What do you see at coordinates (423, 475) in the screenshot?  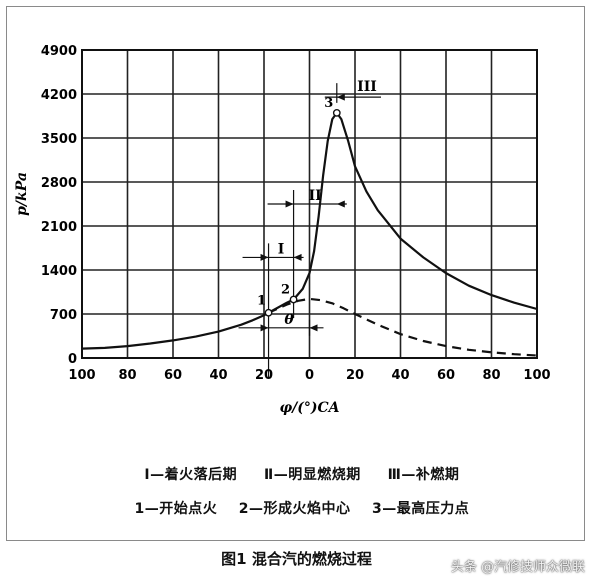 I see `legend-phase-3: Ⅲ—补燃期` at bounding box center [423, 475].